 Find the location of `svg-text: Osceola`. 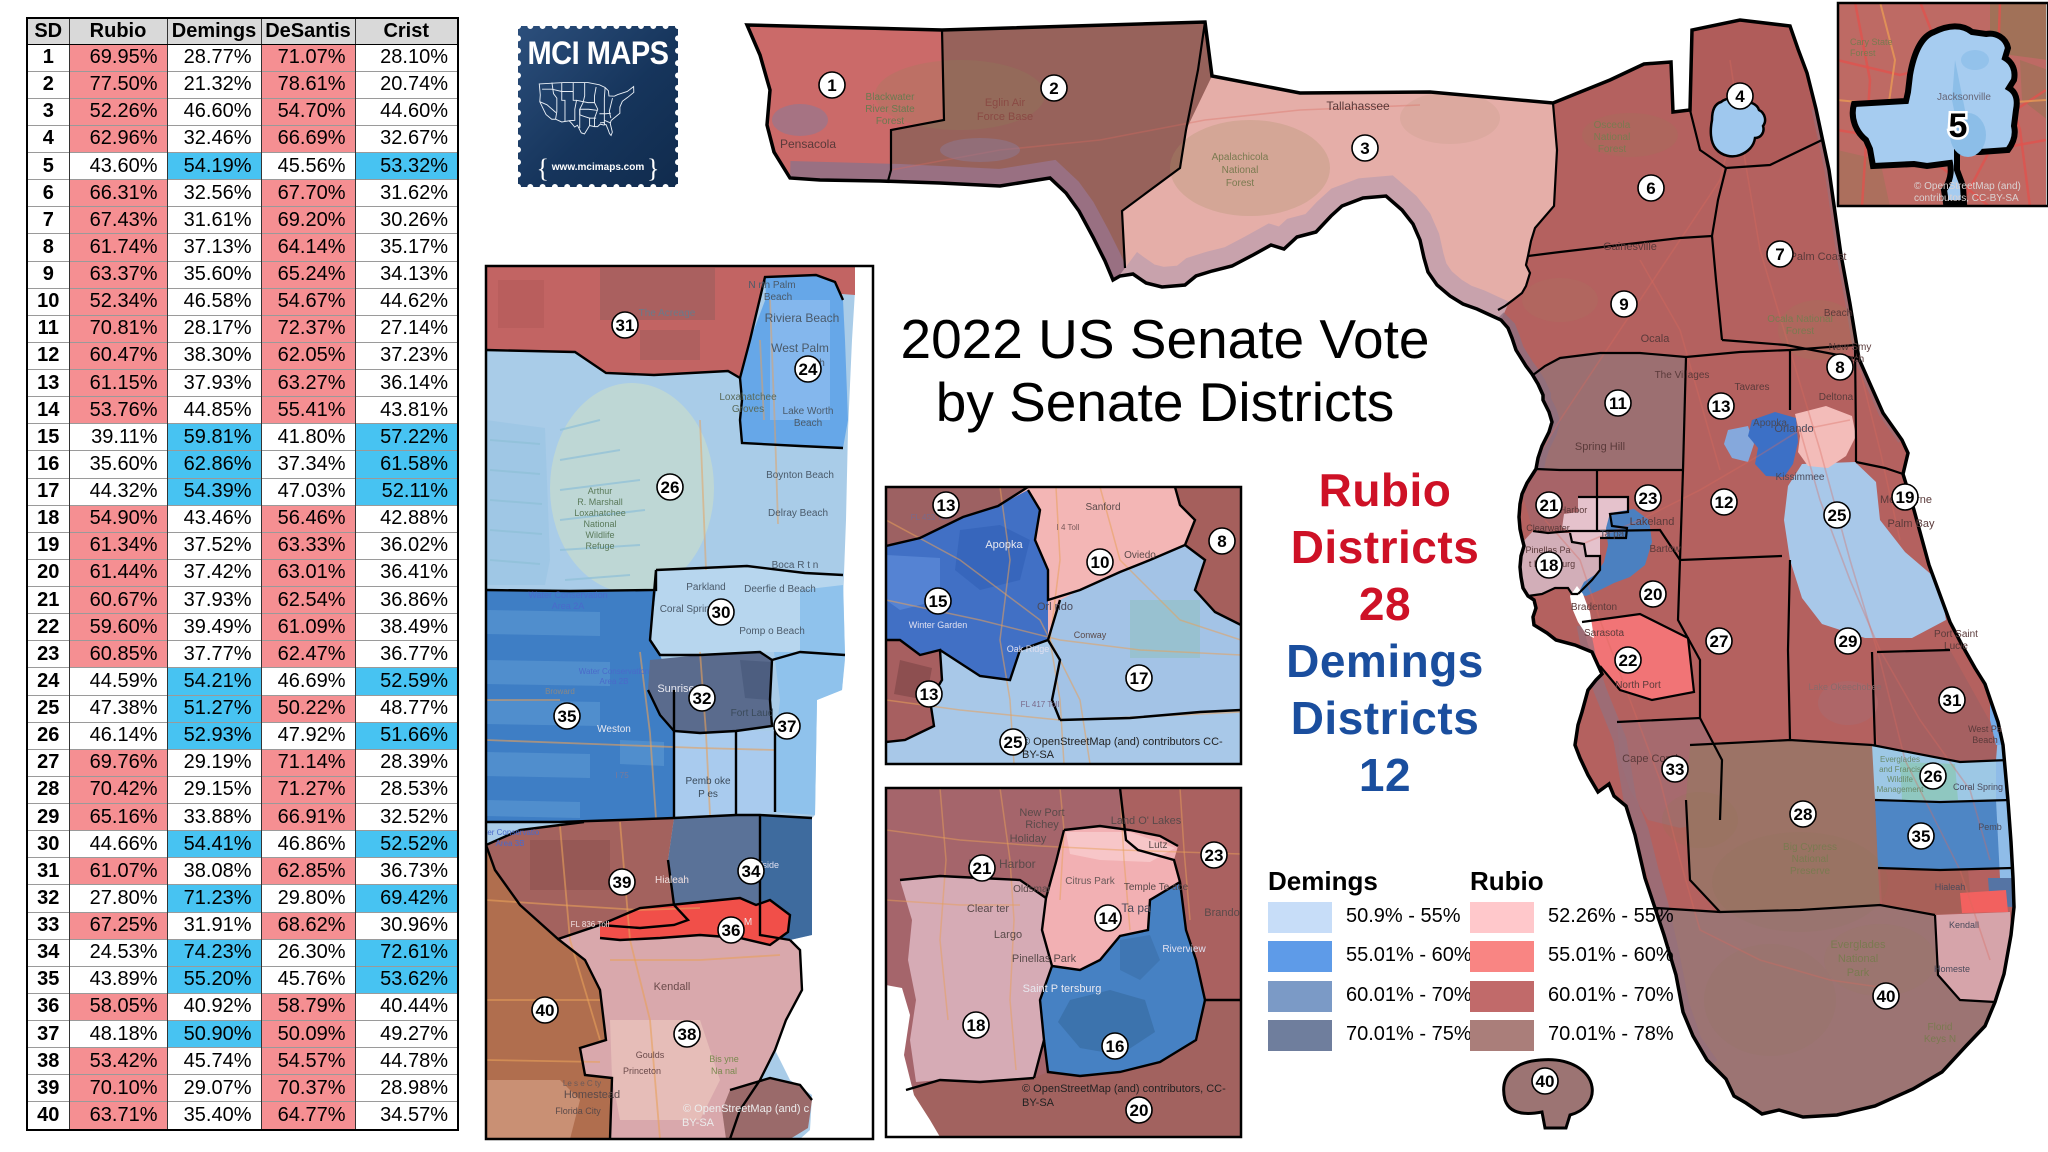

svg-text: Osceola is located at coordinates (1612, 125).